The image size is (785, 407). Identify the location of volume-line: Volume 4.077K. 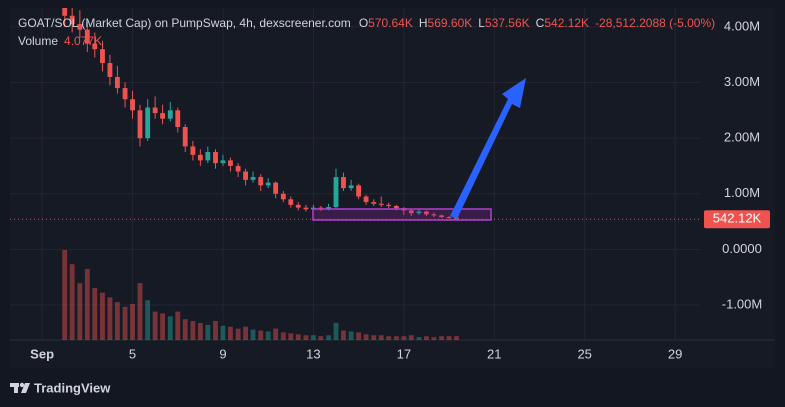
(60, 41).